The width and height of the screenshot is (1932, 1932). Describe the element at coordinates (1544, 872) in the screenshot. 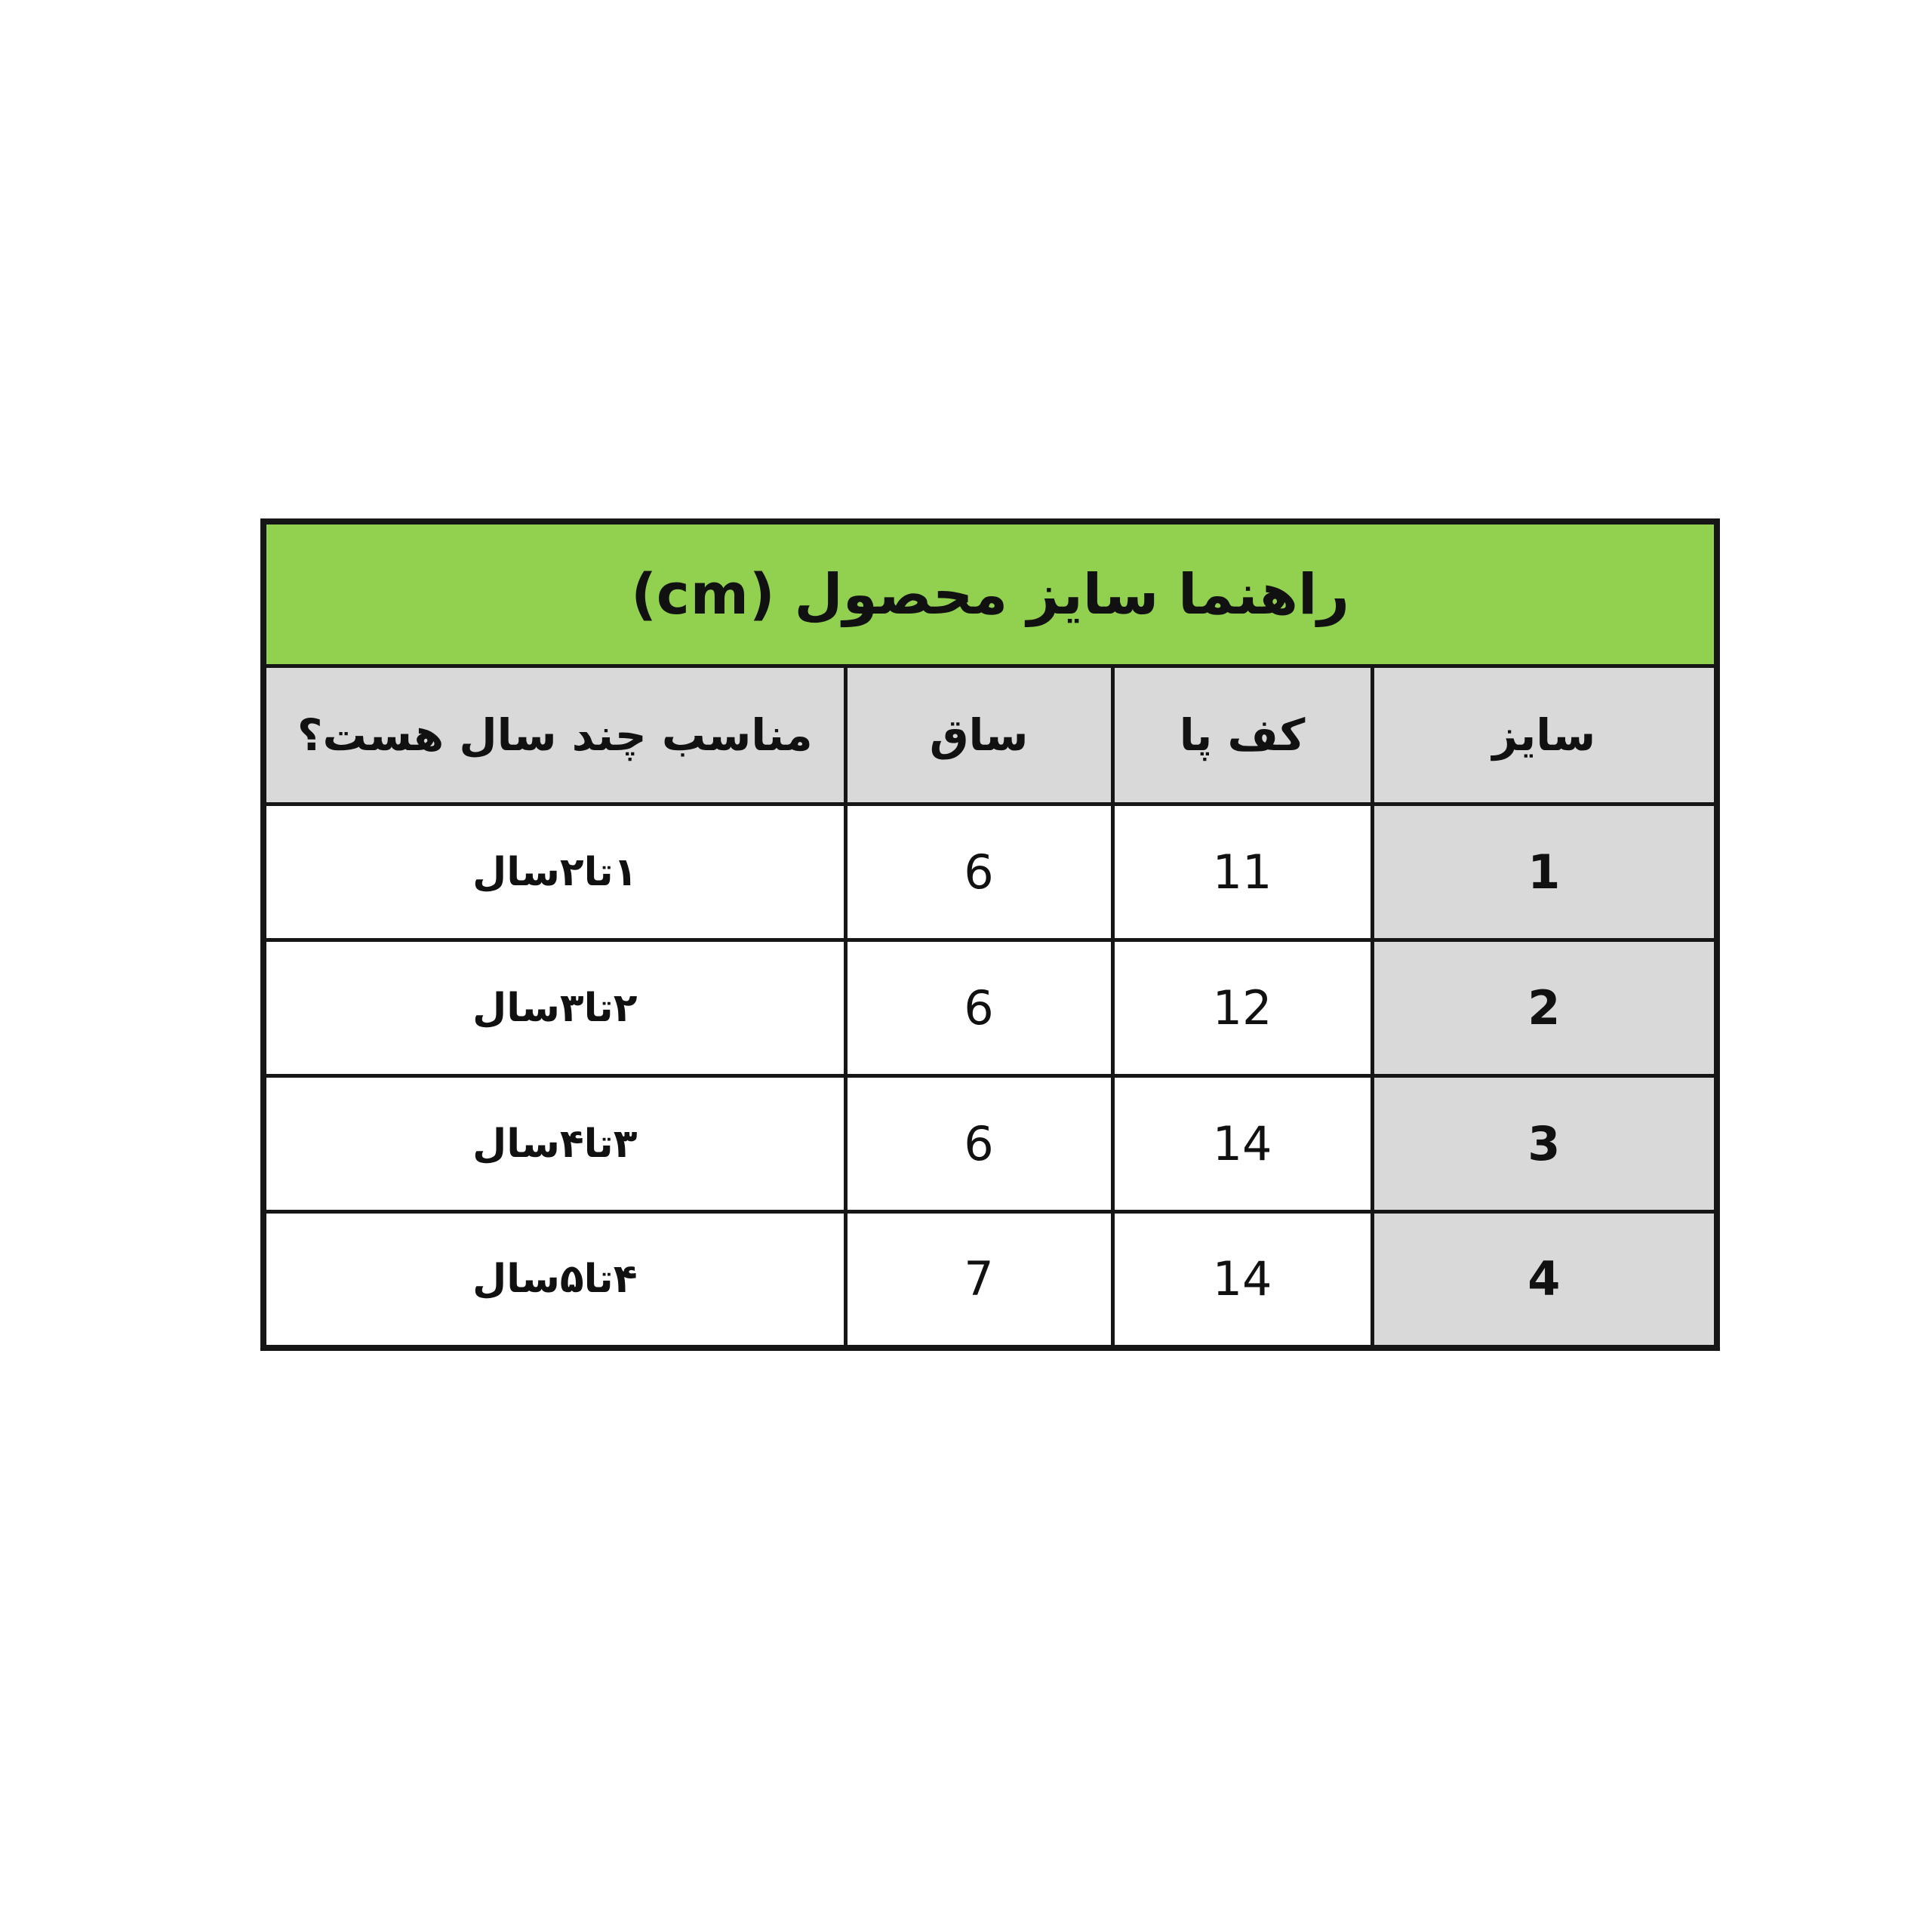

I see `cell-size: 1` at that location.